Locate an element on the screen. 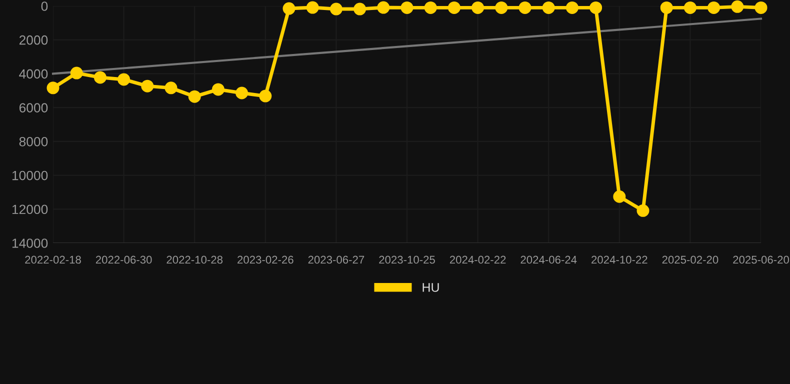 The width and height of the screenshot is (790, 384). x-tick-label: 2022-06-30 is located at coordinates (124, 260).